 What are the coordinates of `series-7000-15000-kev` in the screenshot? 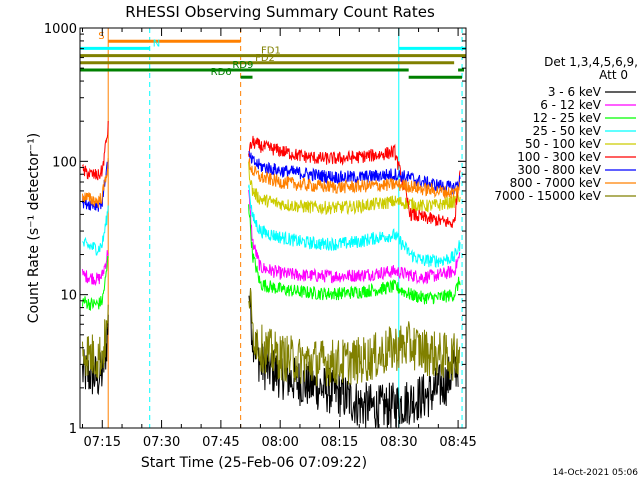 It's located at (271, 337).